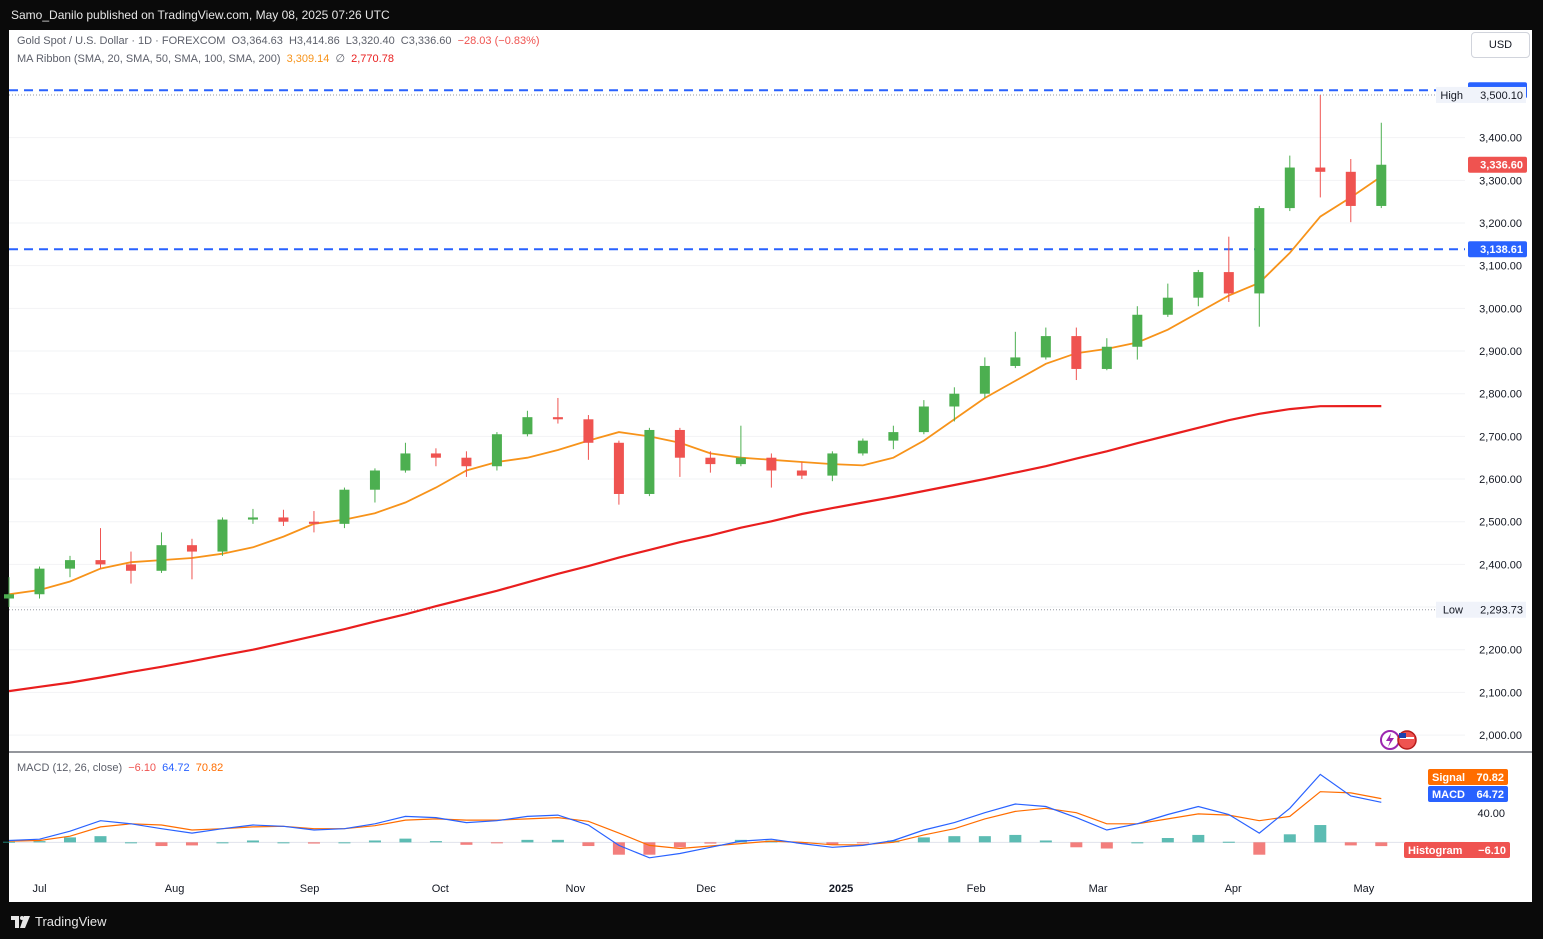  What do you see at coordinates (1500, 309) in the screenshot?
I see `y-tick-label: 3,000.00` at bounding box center [1500, 309].